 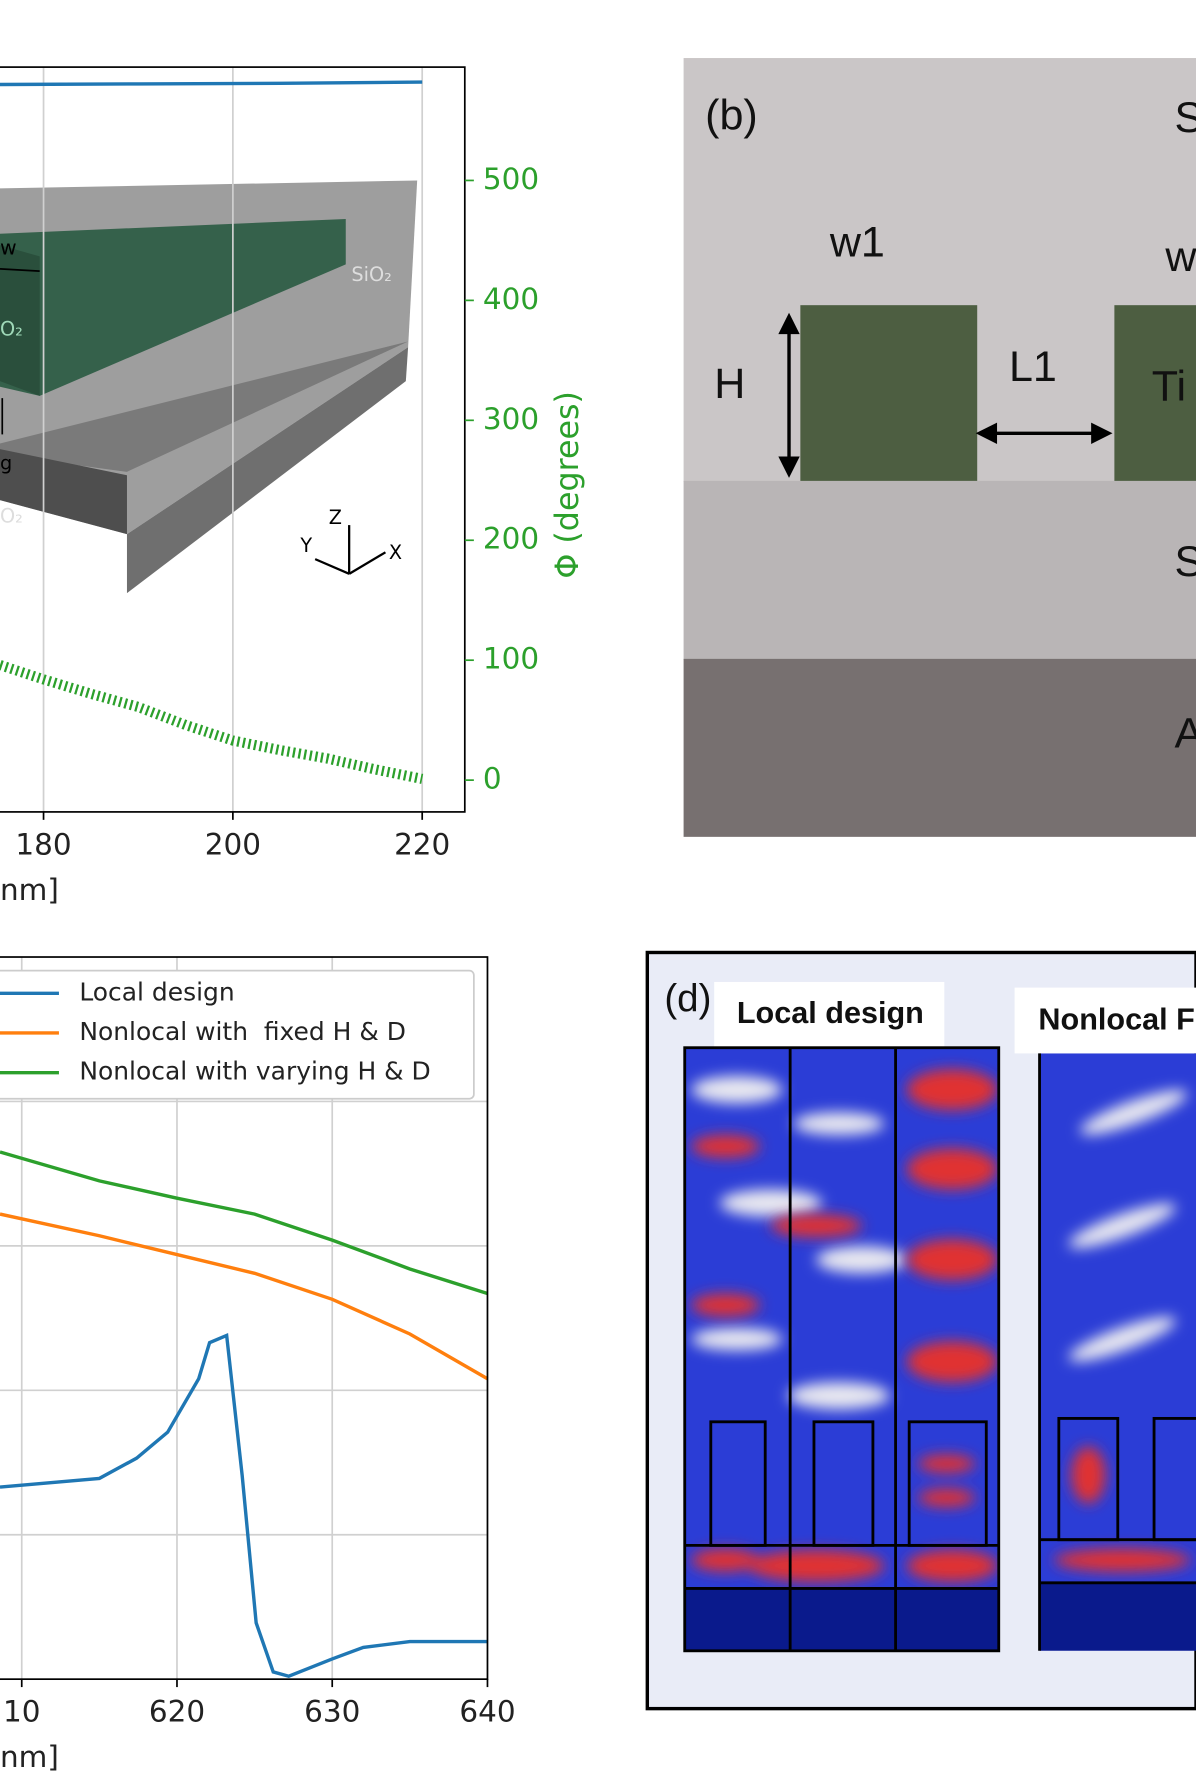 What do you see at coordinates (332, 1712) in the screenshot?
I see `x-tick-label: 630` at bounding box center [332, 1712].